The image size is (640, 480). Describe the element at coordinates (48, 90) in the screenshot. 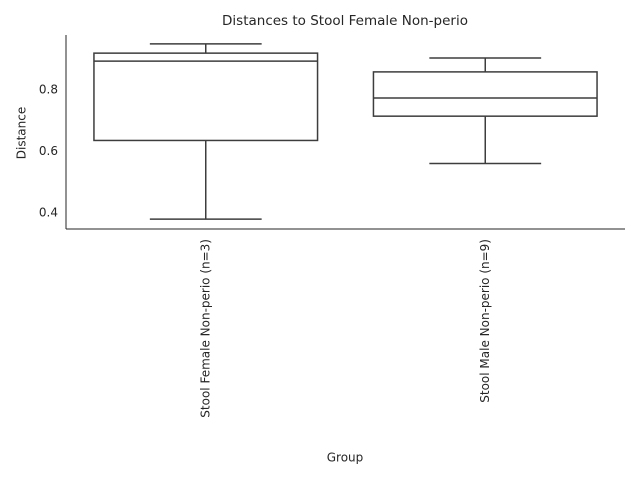

I see `y-tick-label: 0.8` at that location.